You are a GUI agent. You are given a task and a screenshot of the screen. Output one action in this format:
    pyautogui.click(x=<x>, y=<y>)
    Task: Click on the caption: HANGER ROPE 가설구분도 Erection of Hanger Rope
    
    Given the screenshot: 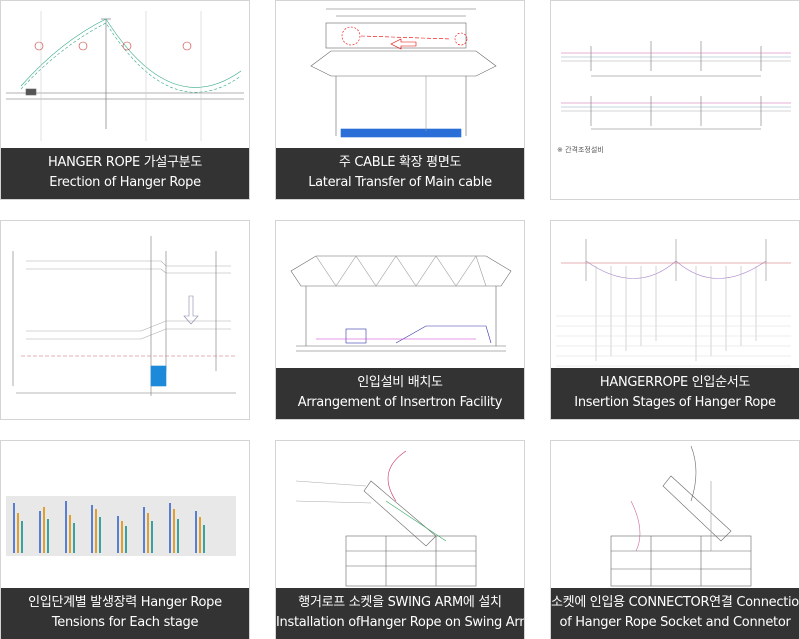 What is the action you would take?
    pyautogui.click(x=125, y=173)
    